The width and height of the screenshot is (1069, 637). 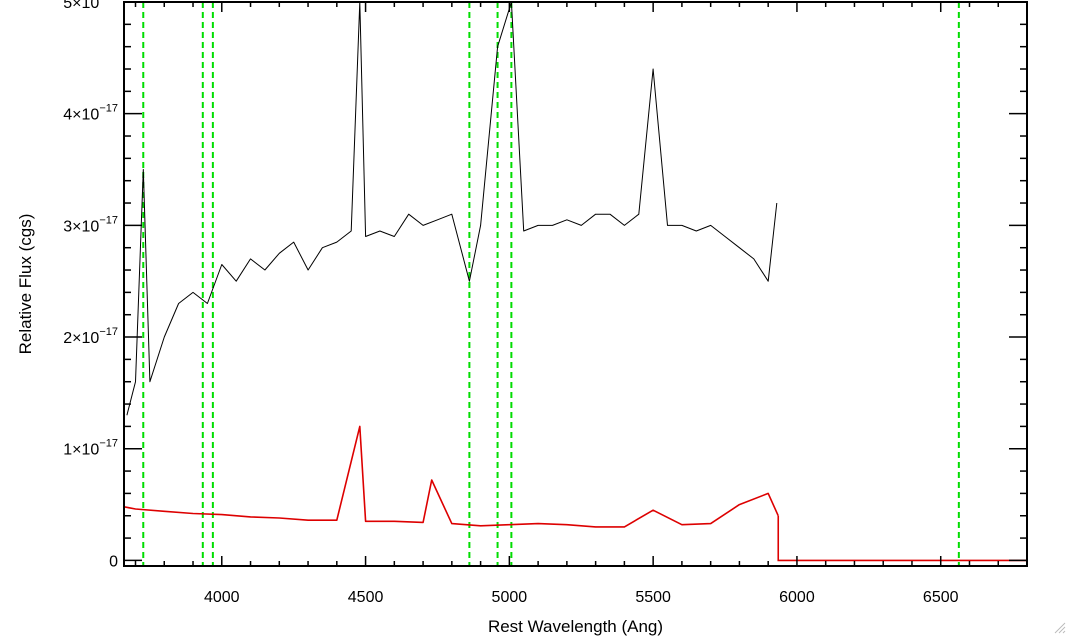 I want to click on y-tick-label: 2×10⁻¹⁷, so click(x=90, y=336).